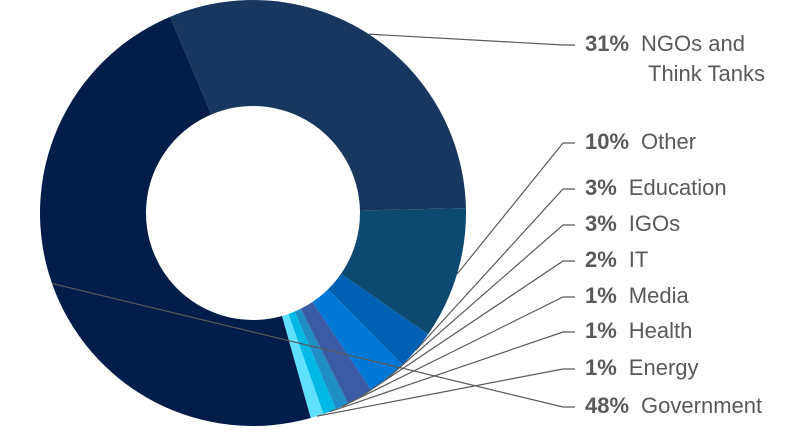  I want to click on legend-label-ngos-line2: Think Tanks, so click(706, 73).